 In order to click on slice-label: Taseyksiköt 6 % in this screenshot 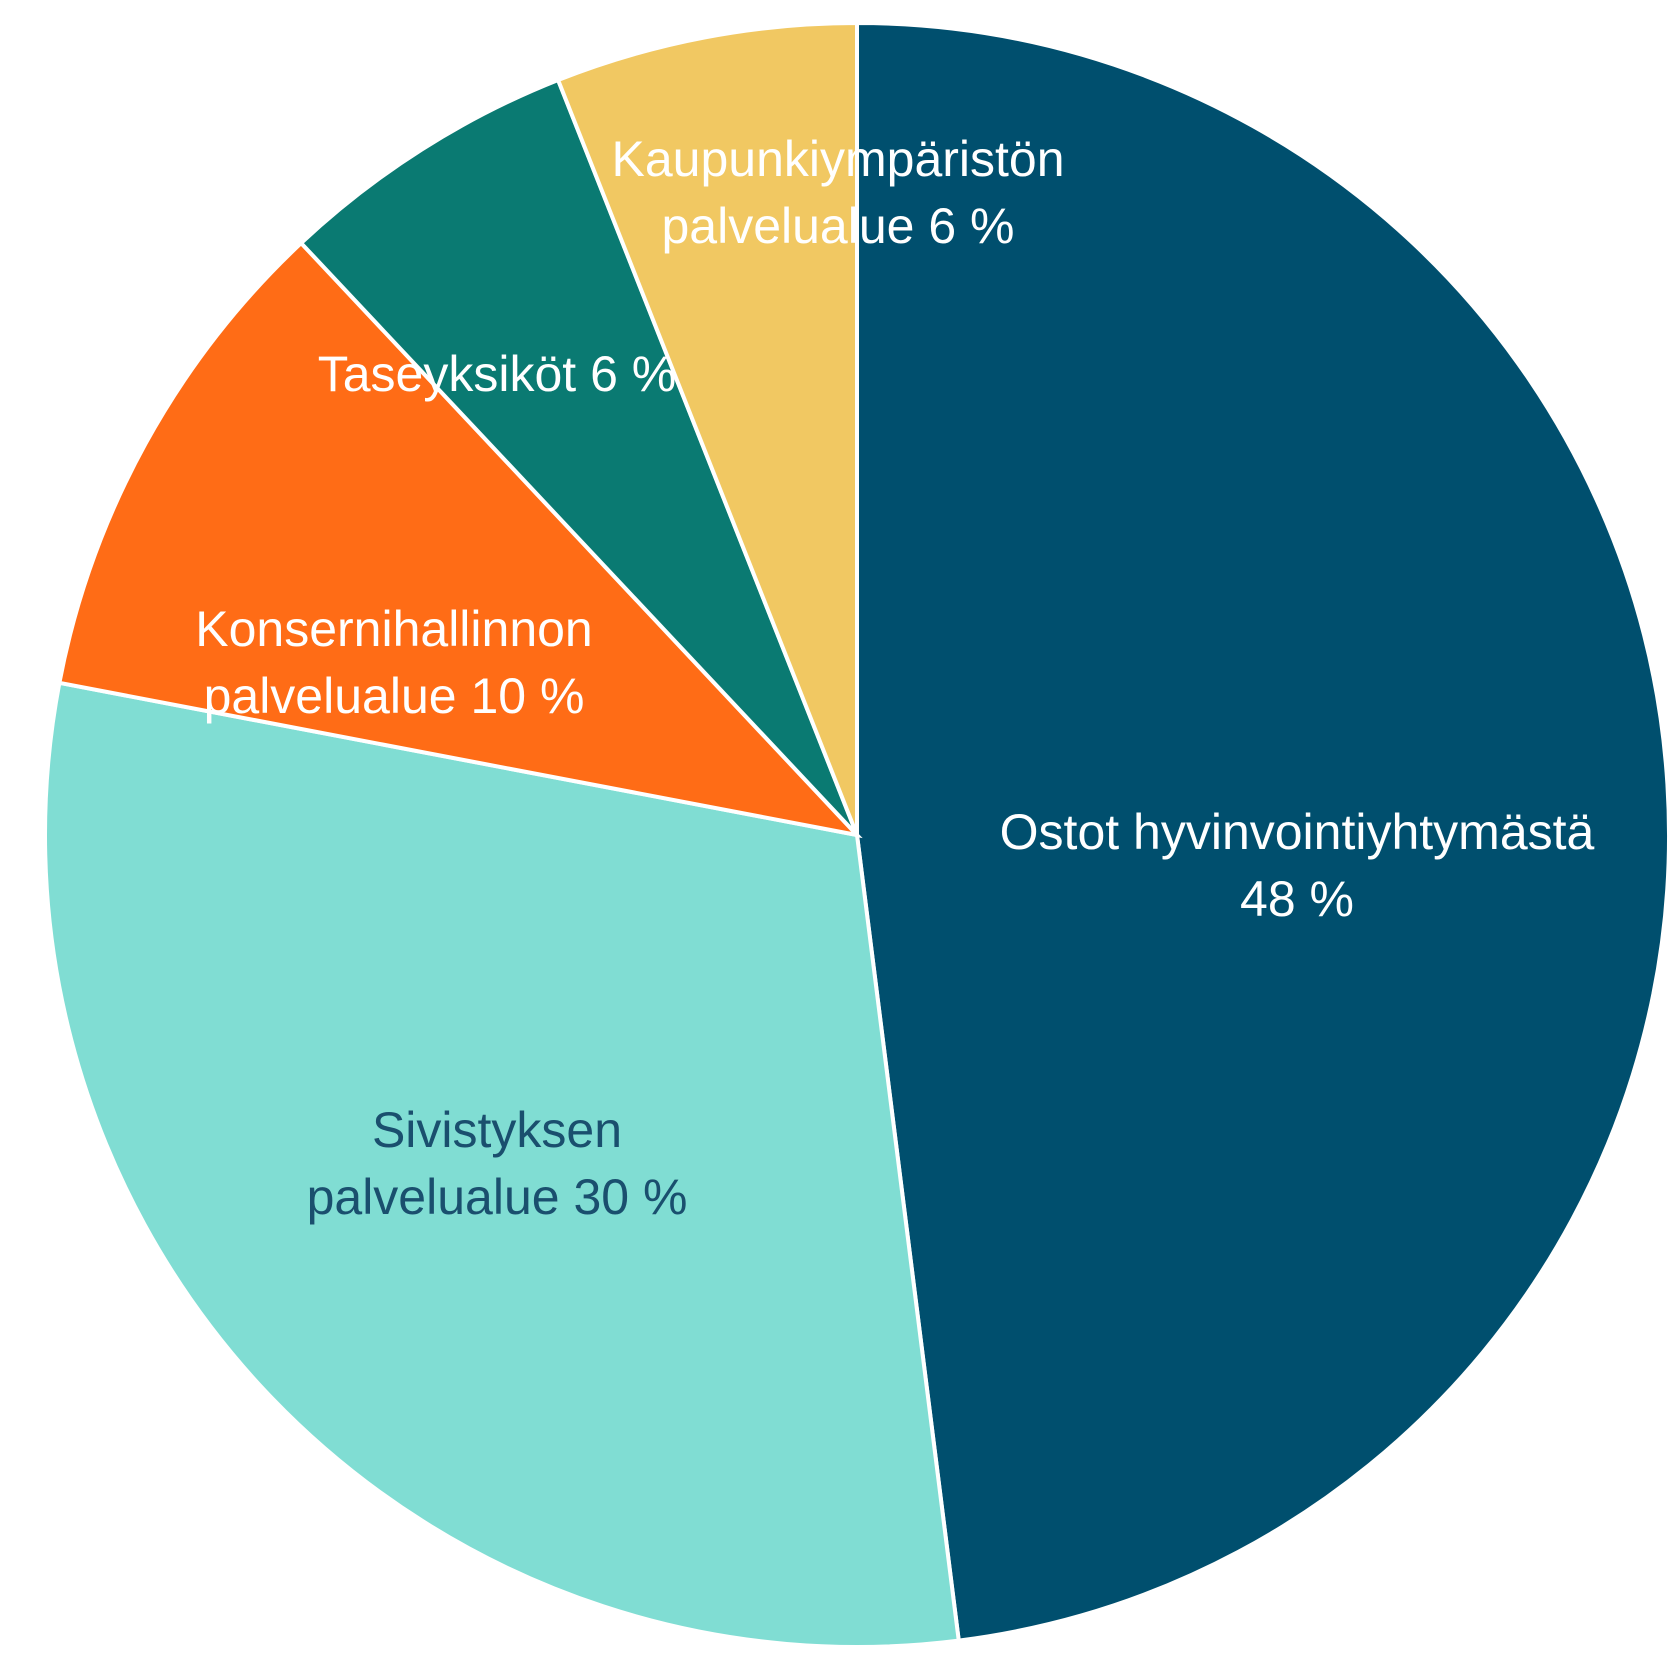, I will do `click(497, 374)`.